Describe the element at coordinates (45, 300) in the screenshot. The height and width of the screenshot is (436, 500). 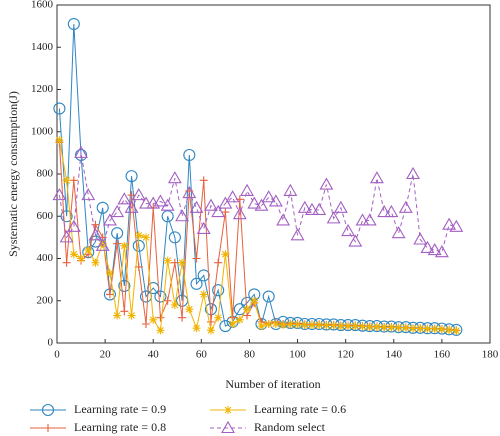
I see `y-tick-label: 200` at that location.